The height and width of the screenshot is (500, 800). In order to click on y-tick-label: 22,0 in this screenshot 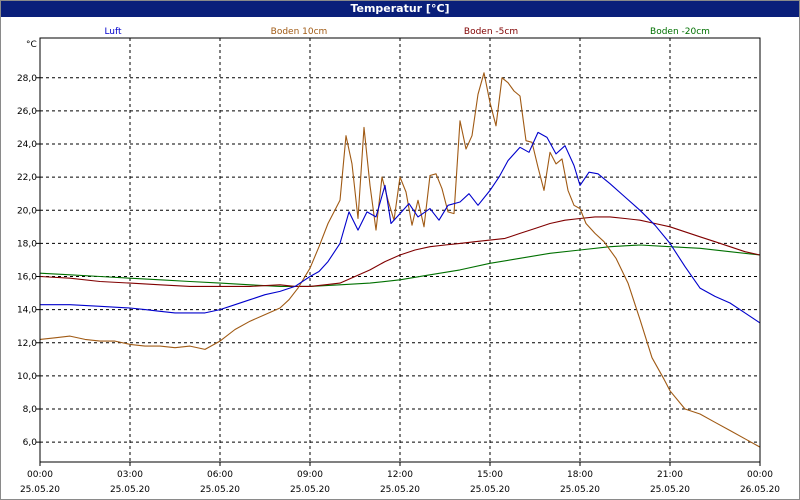, I will do `click(27, 178)`.